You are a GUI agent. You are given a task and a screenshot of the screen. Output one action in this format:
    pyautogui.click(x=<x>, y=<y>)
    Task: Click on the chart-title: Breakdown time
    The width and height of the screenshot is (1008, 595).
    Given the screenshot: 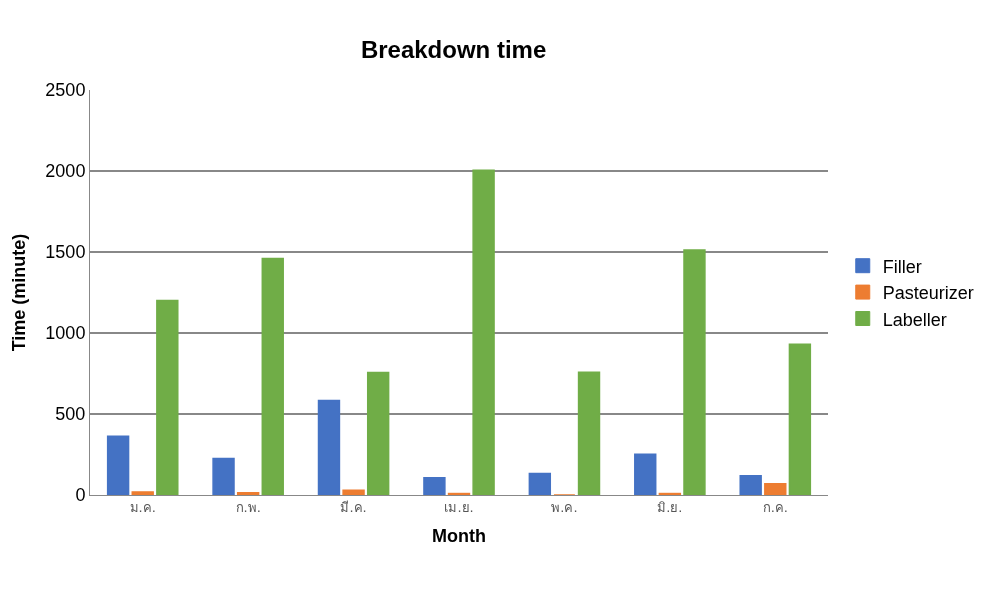 What is the action you would take?
    pyautogui.click(x=453, y=50)
    